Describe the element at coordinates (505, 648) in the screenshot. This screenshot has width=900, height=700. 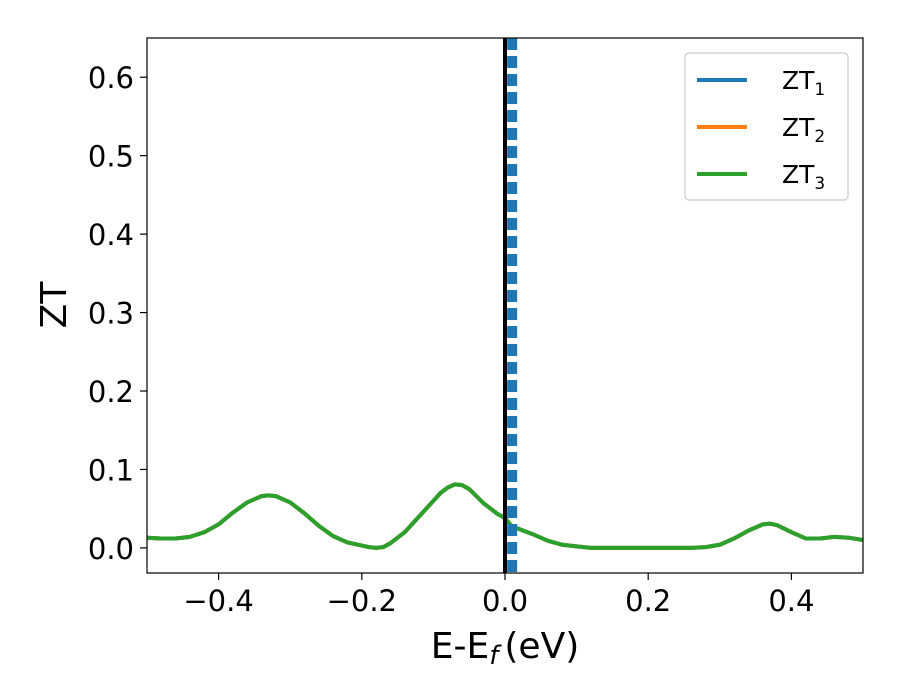
I see `x-axis-label: E-Ef (eV)` at that location.